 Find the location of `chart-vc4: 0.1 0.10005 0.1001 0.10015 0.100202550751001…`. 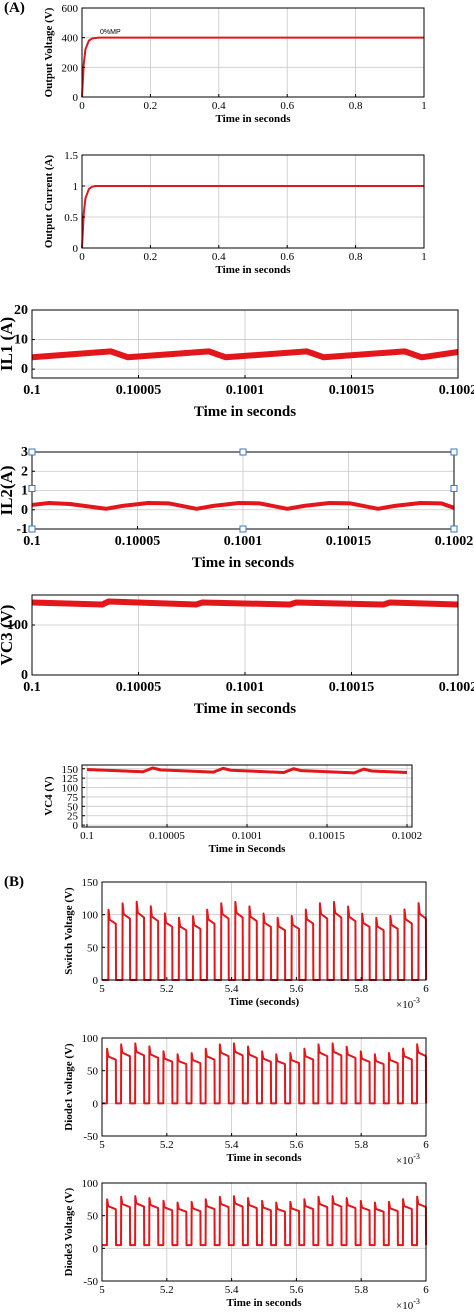

chart-vc4: 0.1 0.10005 0.1001 0.10015 0.100202550751001… is located at coordinates (232, 809).